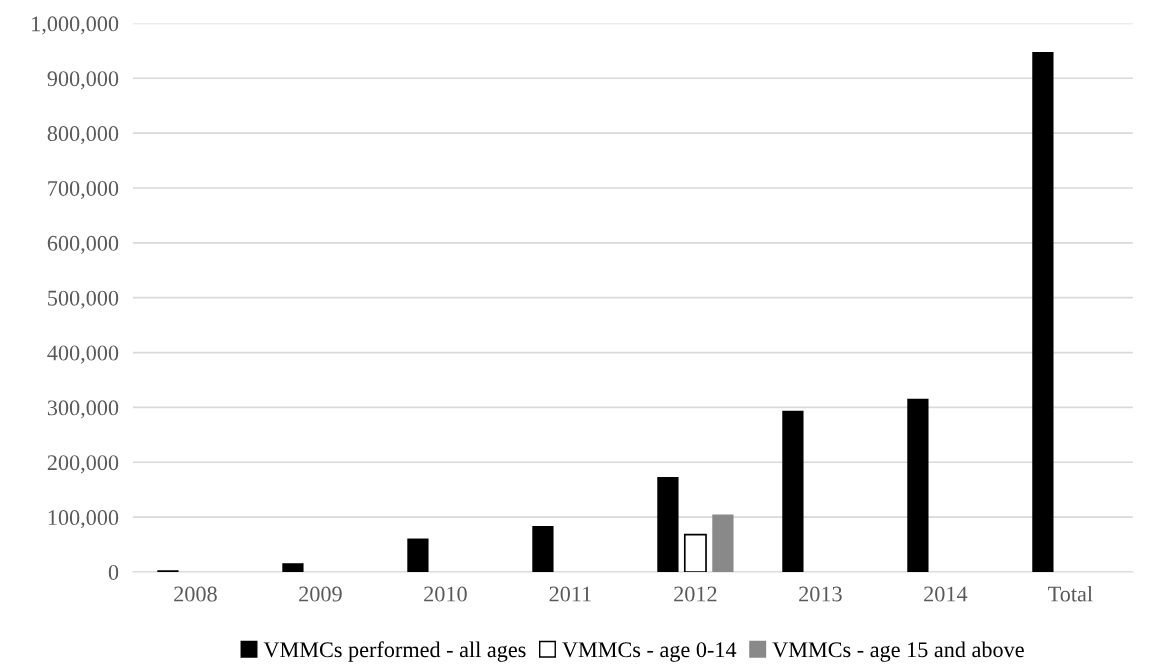 The image size is (1156, 669). What do you see at coordinates (83, 354) in the screenshot?
I see `y-tick-label: 400,000` at bounding box center [83, 354].